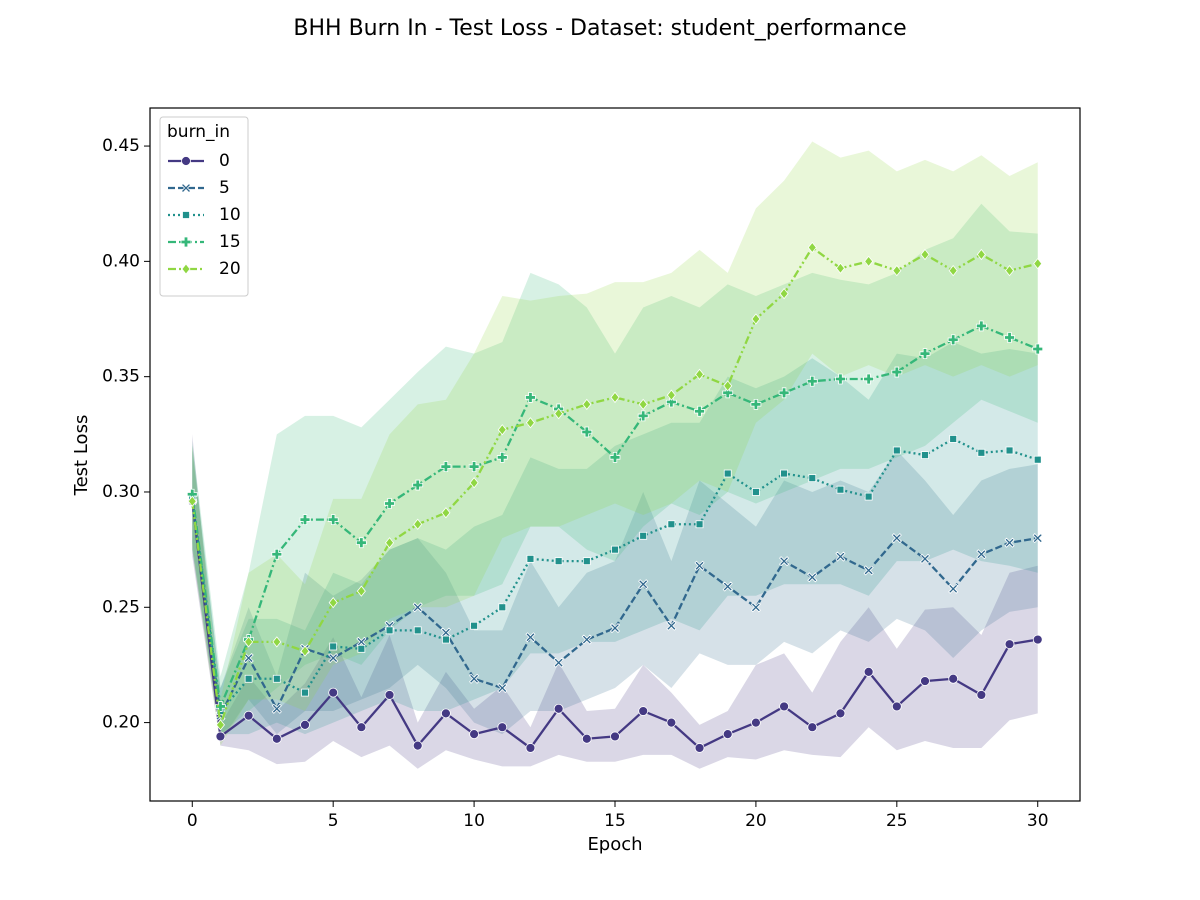 The image size is (1200, 900). What do you see at coordinates (121, 607) in the screenshot?
I see `y-tick-label: 0.25` at bounding box center [121, 607].